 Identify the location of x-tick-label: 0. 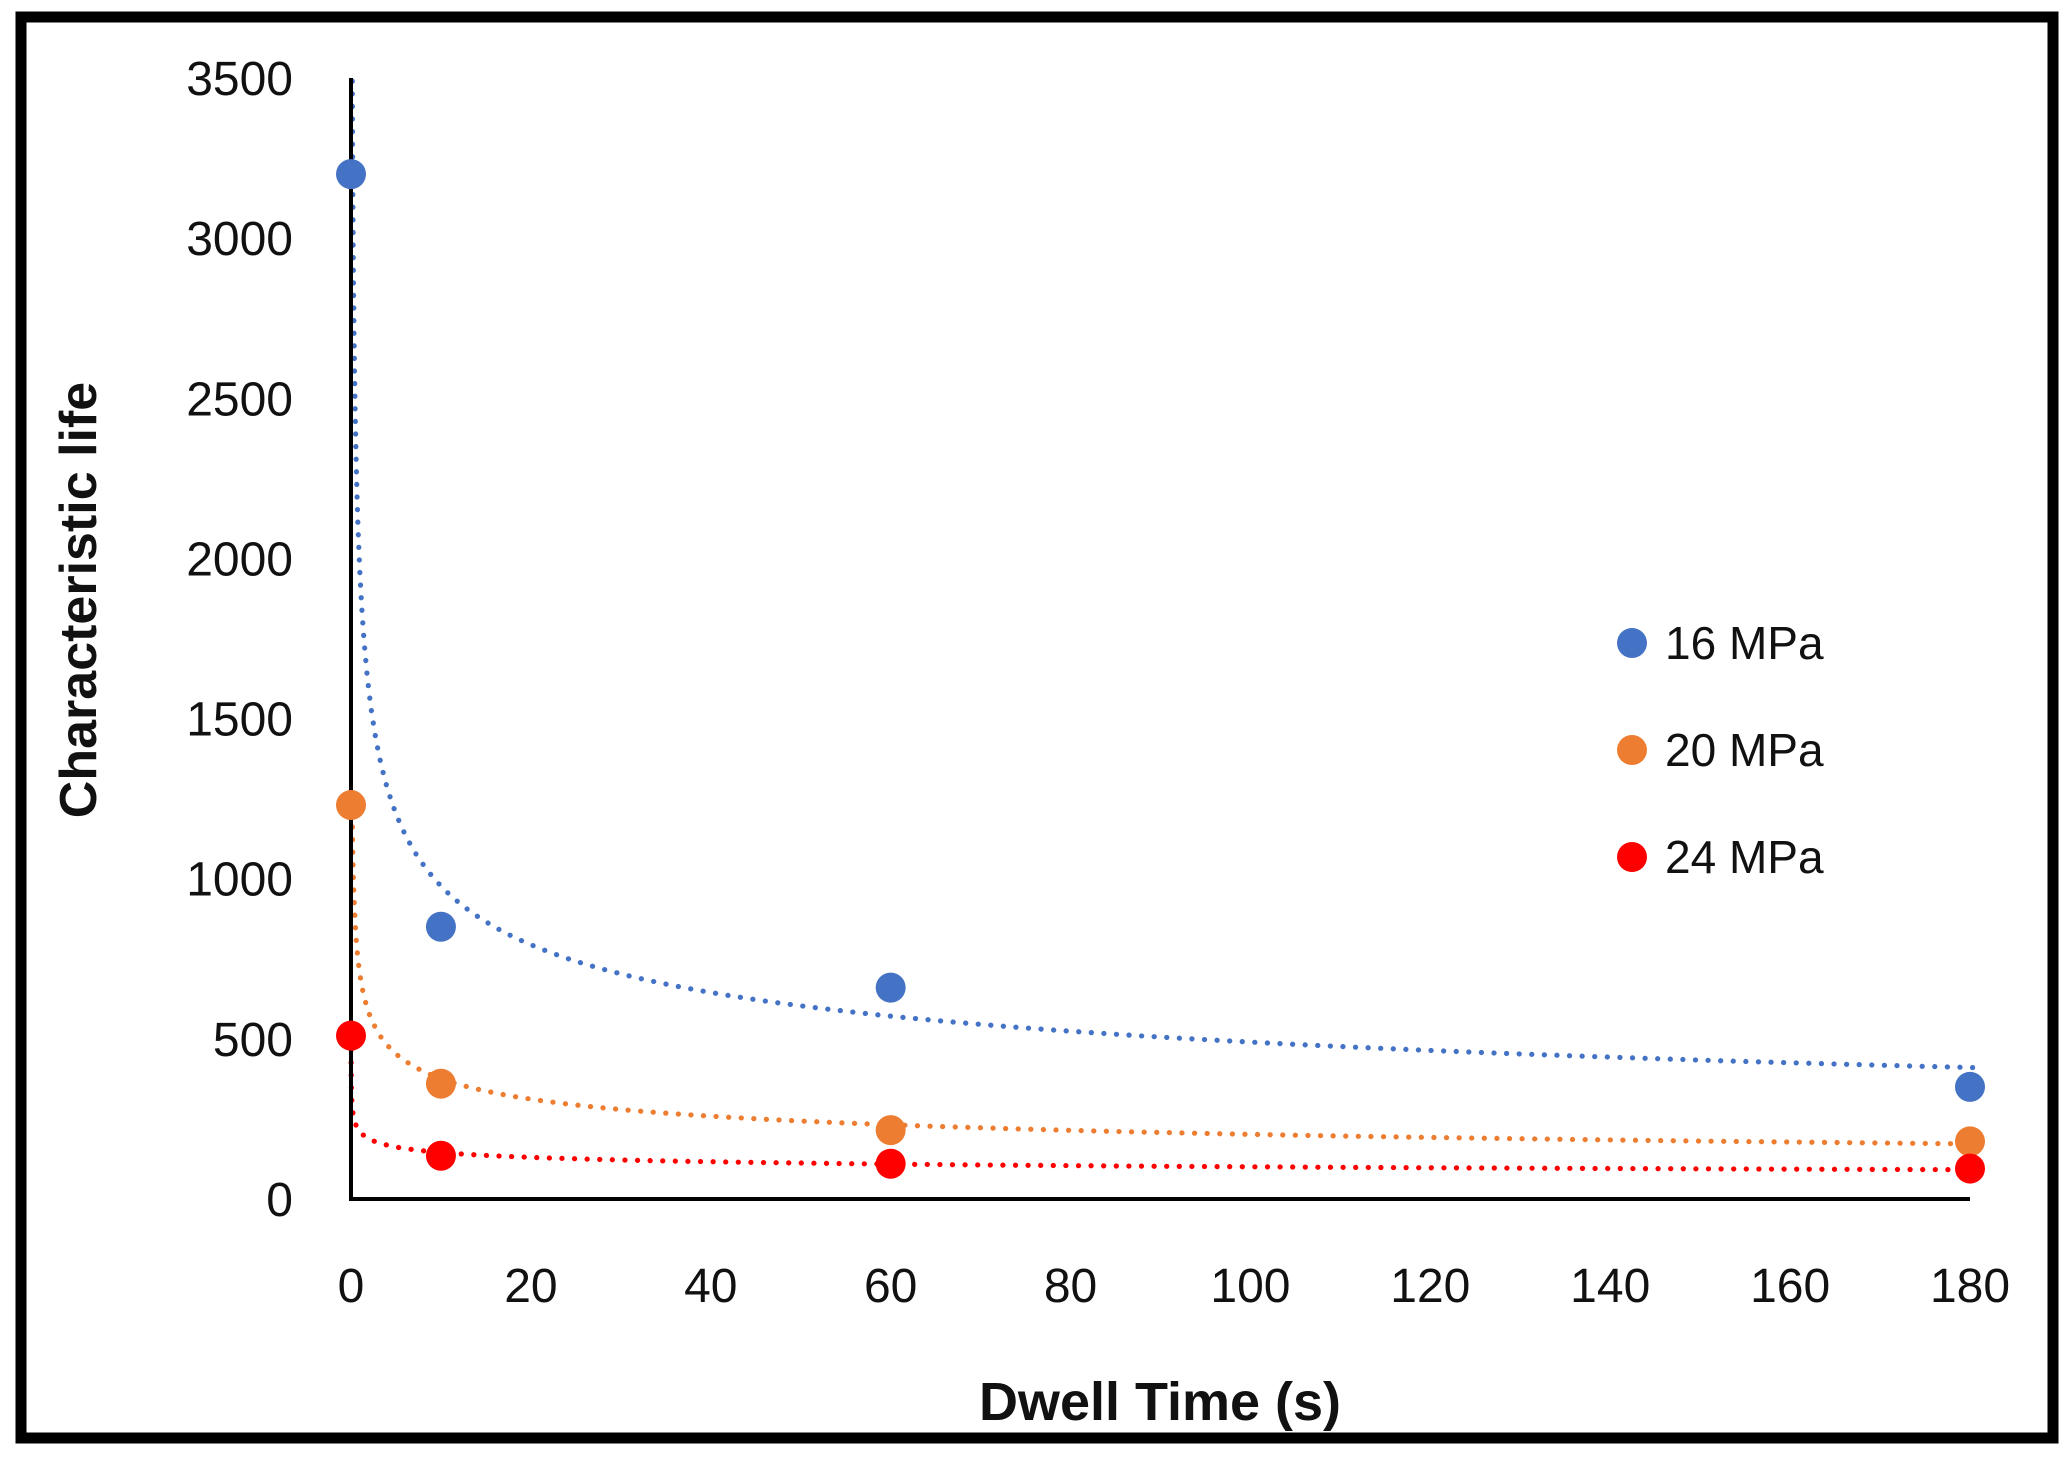
(351, 1286).